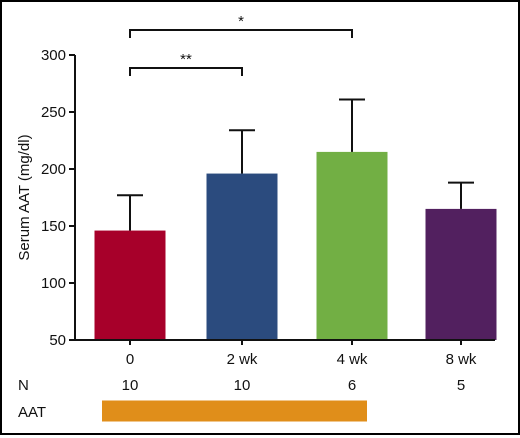 This screenshot has width=520, height=438. Describe the element at coordinates (234, 411) in the screenshot. I see `treatment-bar` at that location.